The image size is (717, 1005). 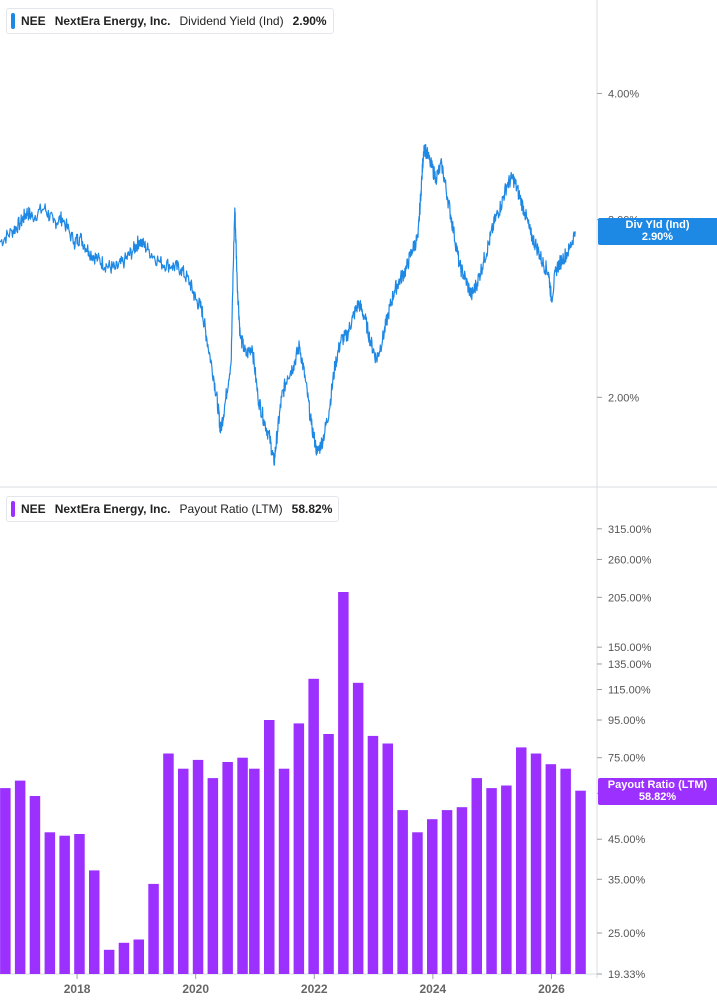 I want to click on tag-label: Div Yld (Ind), so click(x=657, y=225).